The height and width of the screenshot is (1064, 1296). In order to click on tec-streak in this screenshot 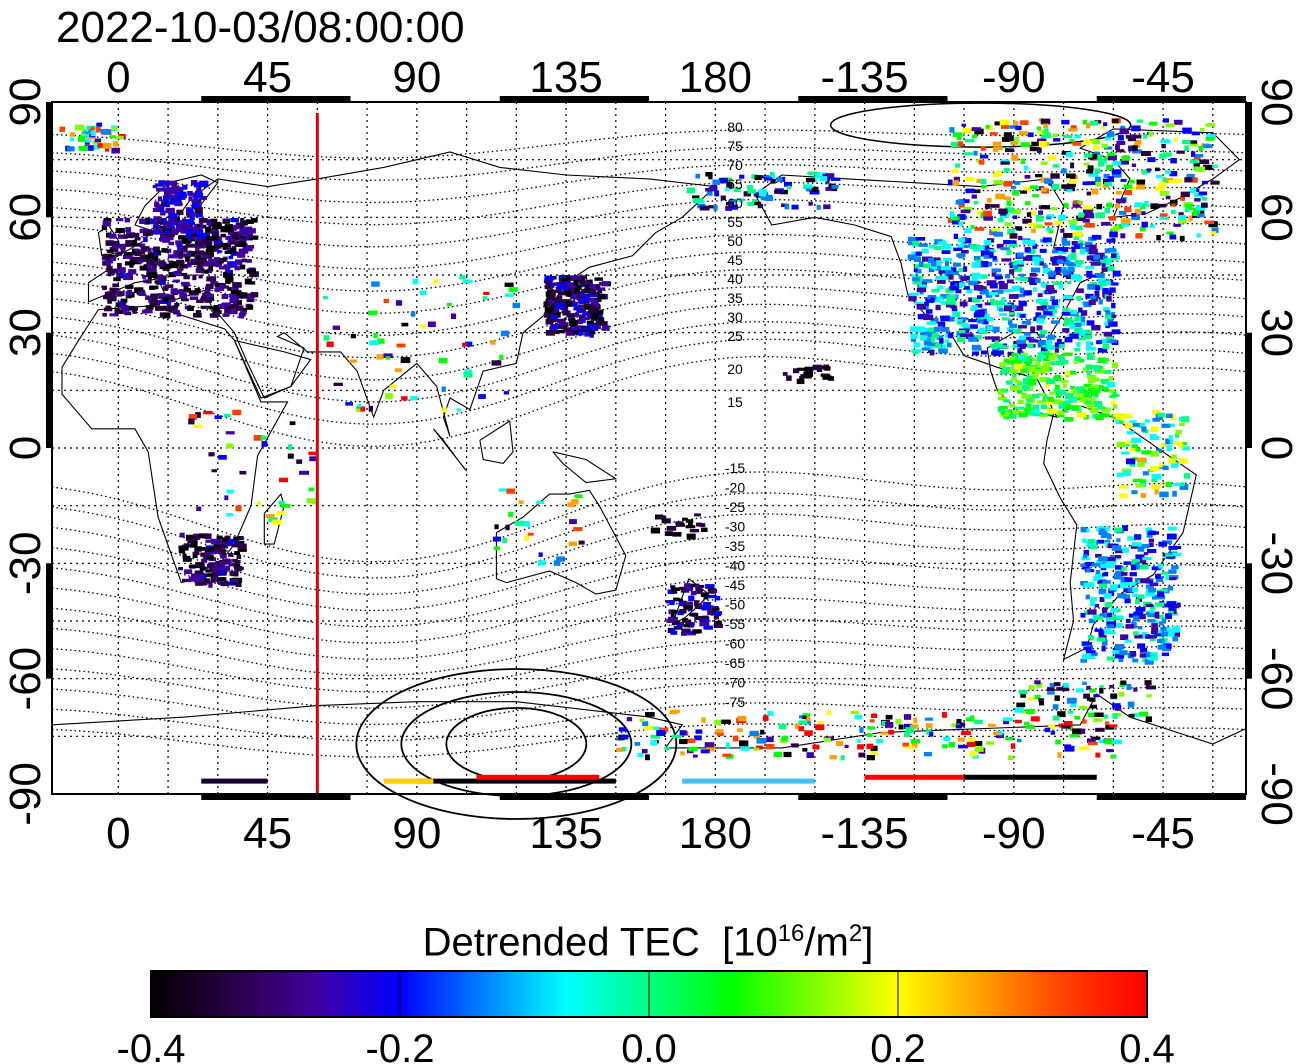, I will do `click(1030, 777)`.